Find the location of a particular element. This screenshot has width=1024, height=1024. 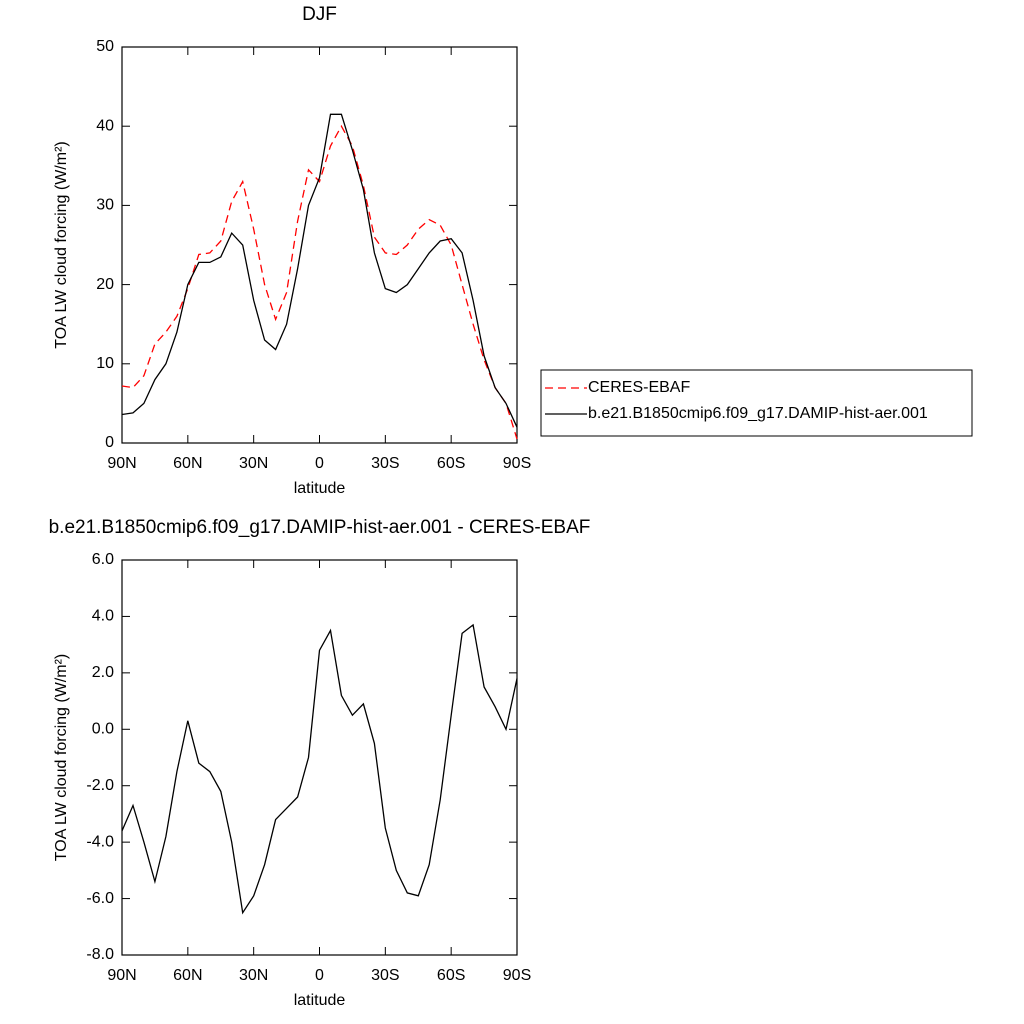

y-tick-label: -6.0 is located at coordinates (100, 898).